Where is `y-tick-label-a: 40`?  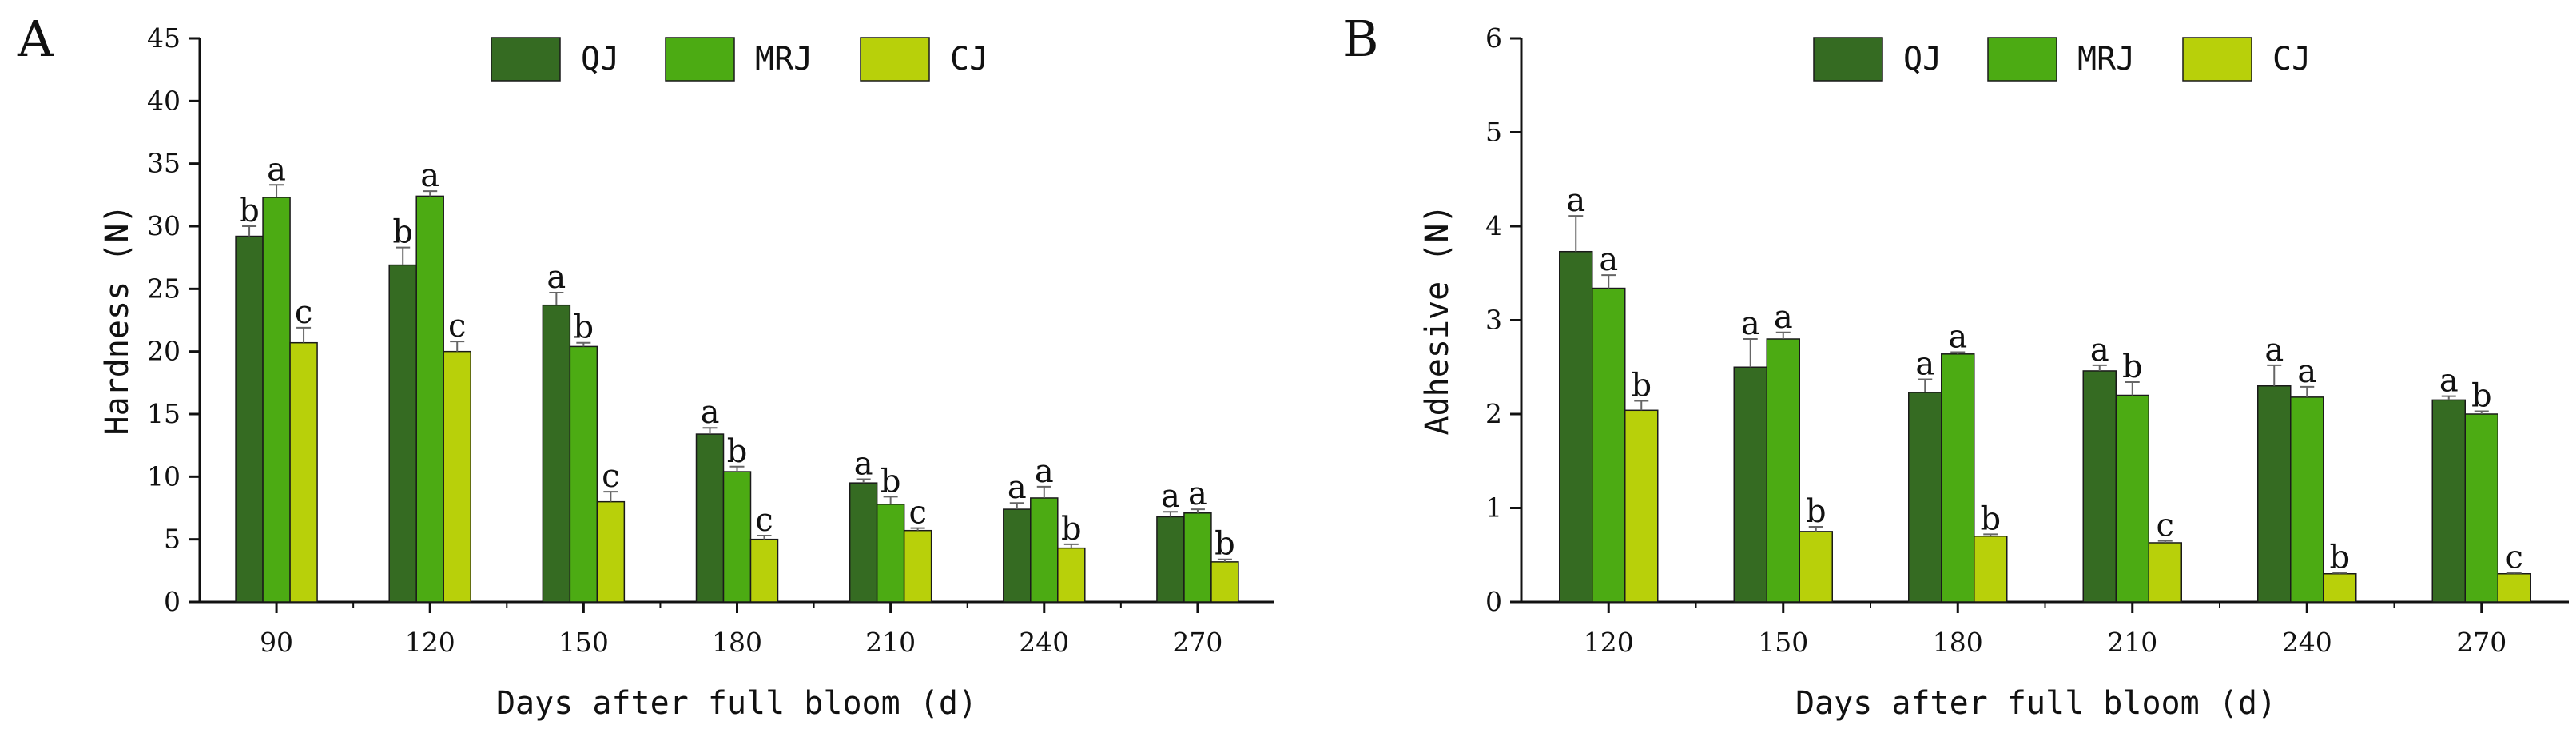
y-tick-label-a: 40 is located at coordinates (164, 100).